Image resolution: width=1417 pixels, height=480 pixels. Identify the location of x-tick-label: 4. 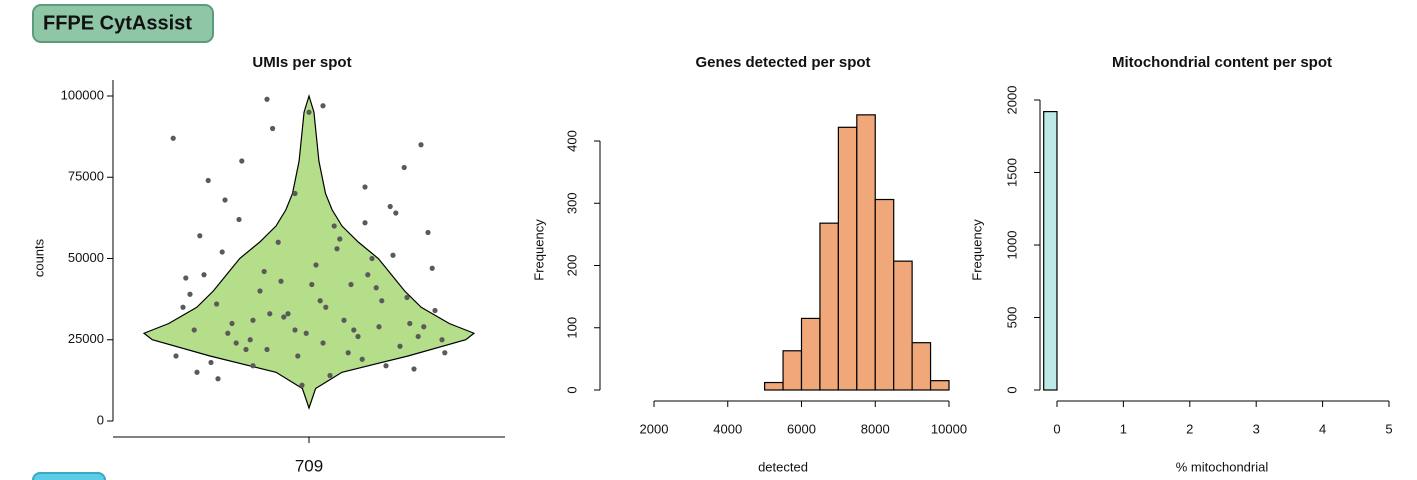
(1322, 428).